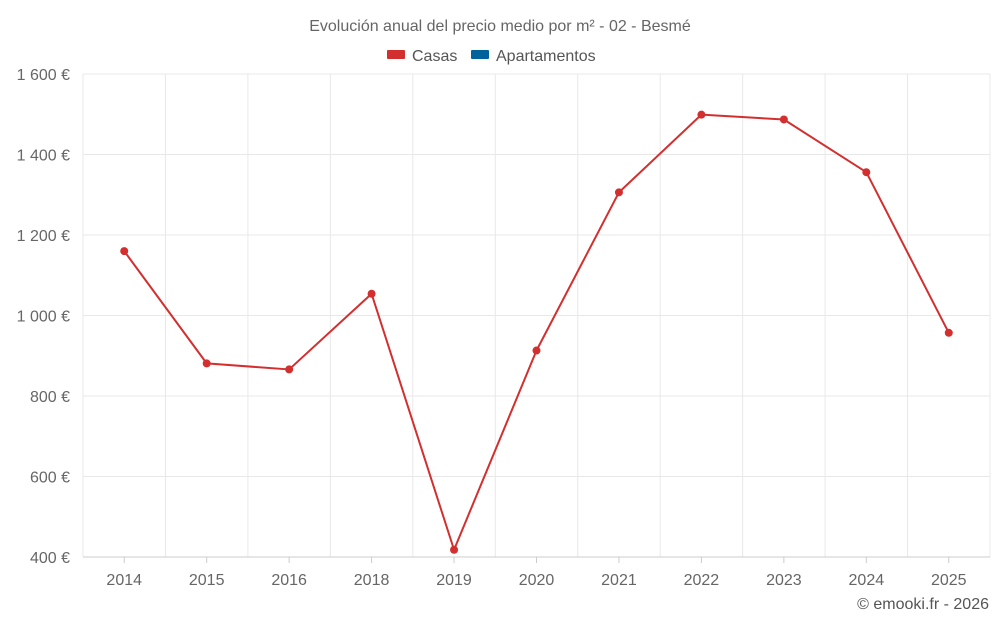 This screenshot has width=1000, height=625. I want to click on legend-swatch-apartamentos, so click(480, 54).